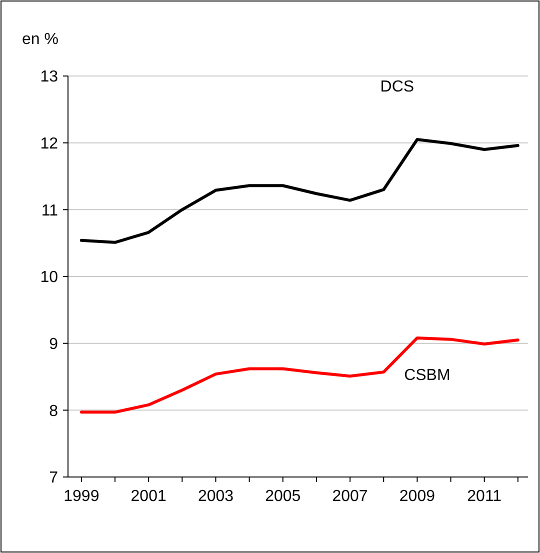 The height and width of the screenshot is (553, 540). I want to click on y-tick-label: 7, so click(53, 478).